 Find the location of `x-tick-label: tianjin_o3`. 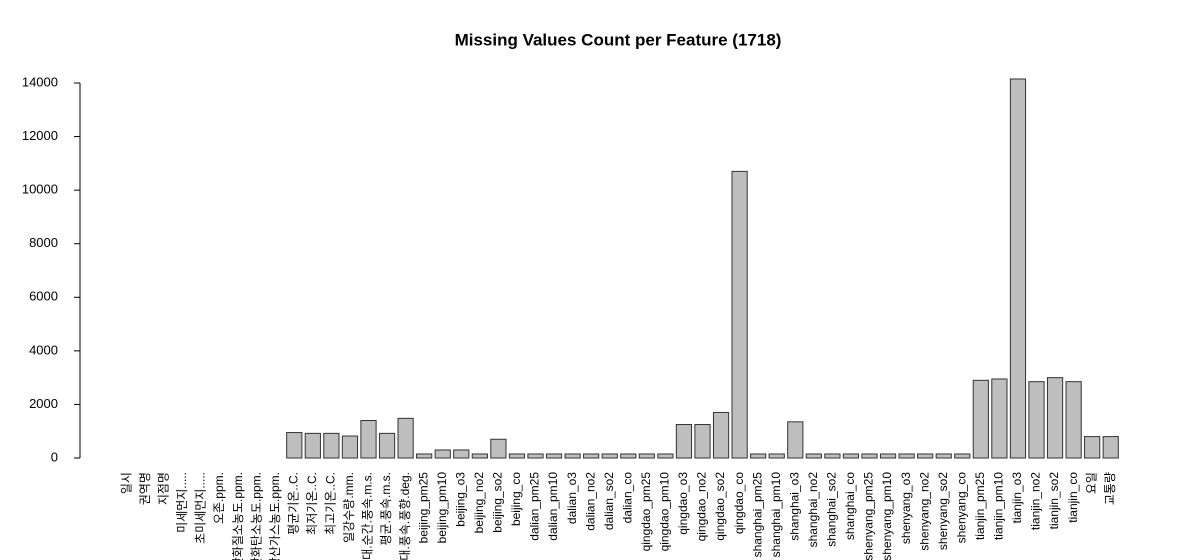

x-tick-label: tianjin_o3 is located at coordinates (1017, 498).